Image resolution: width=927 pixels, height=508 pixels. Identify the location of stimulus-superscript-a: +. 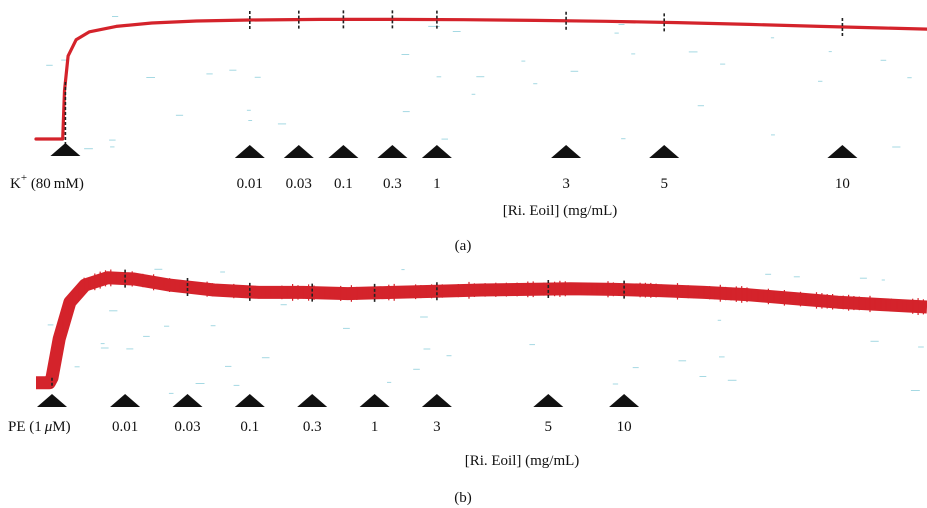
(24, 178).